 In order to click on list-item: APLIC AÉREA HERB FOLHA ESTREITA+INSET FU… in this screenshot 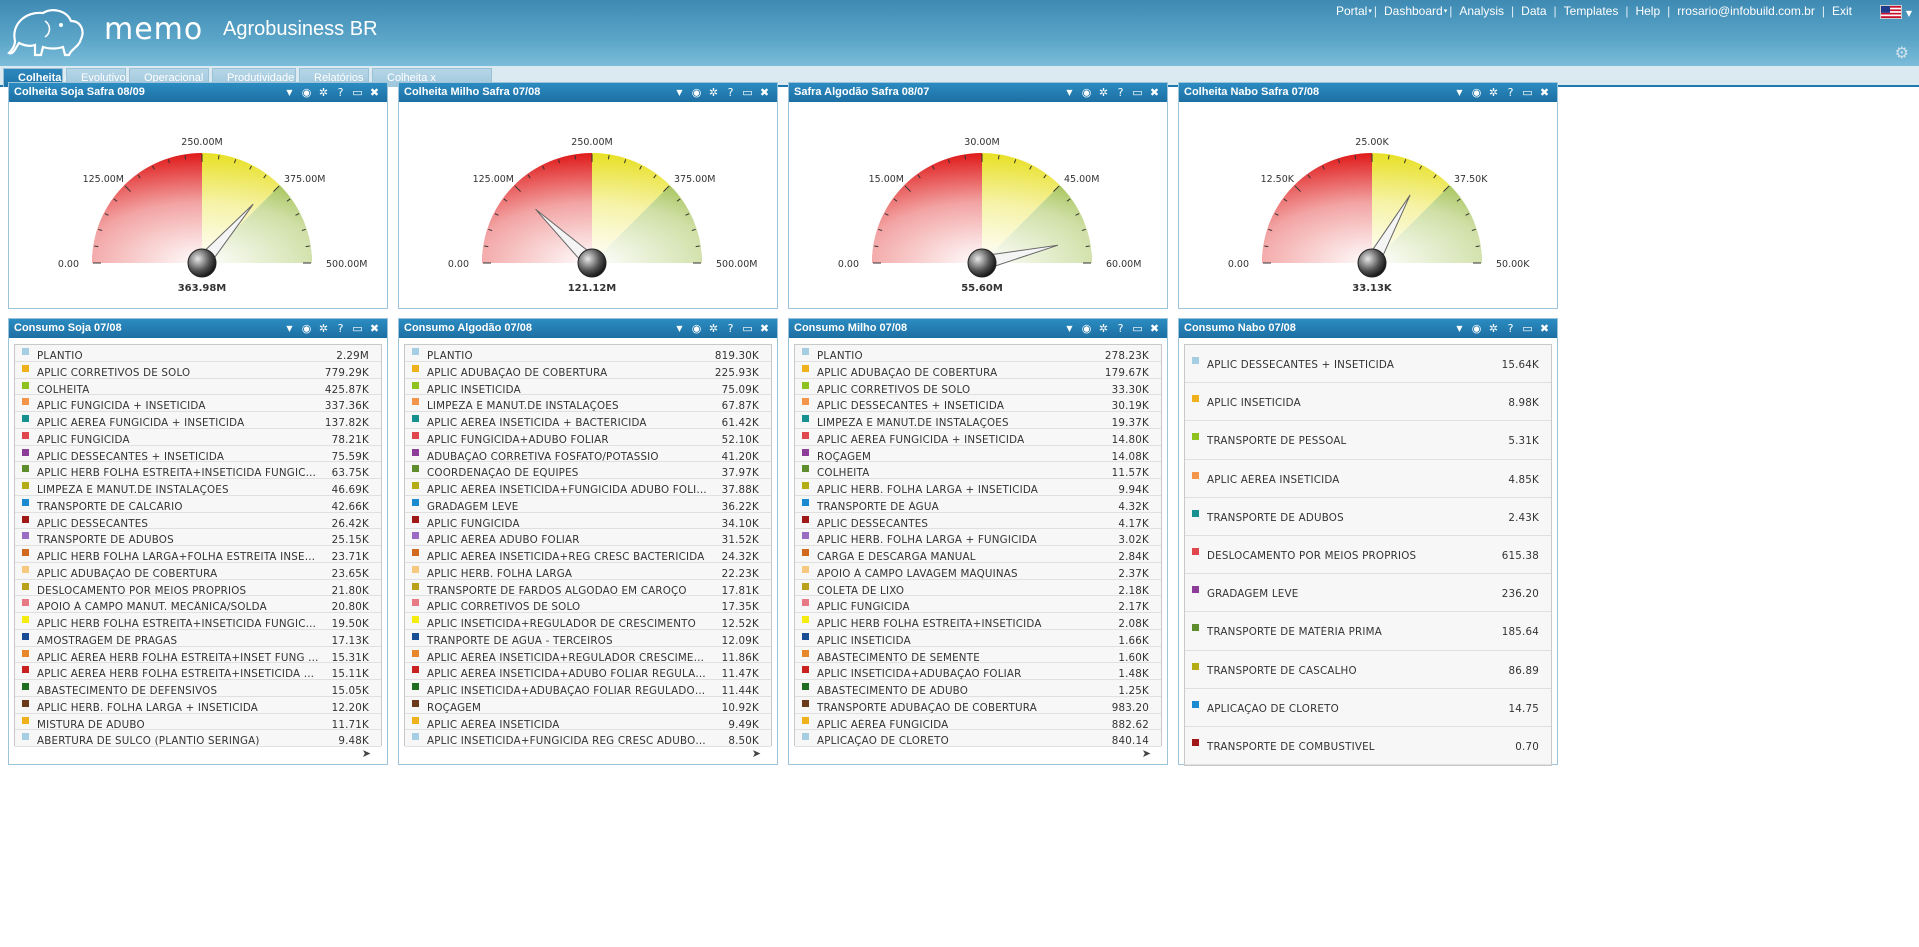, I will do `click(198, 655)`.